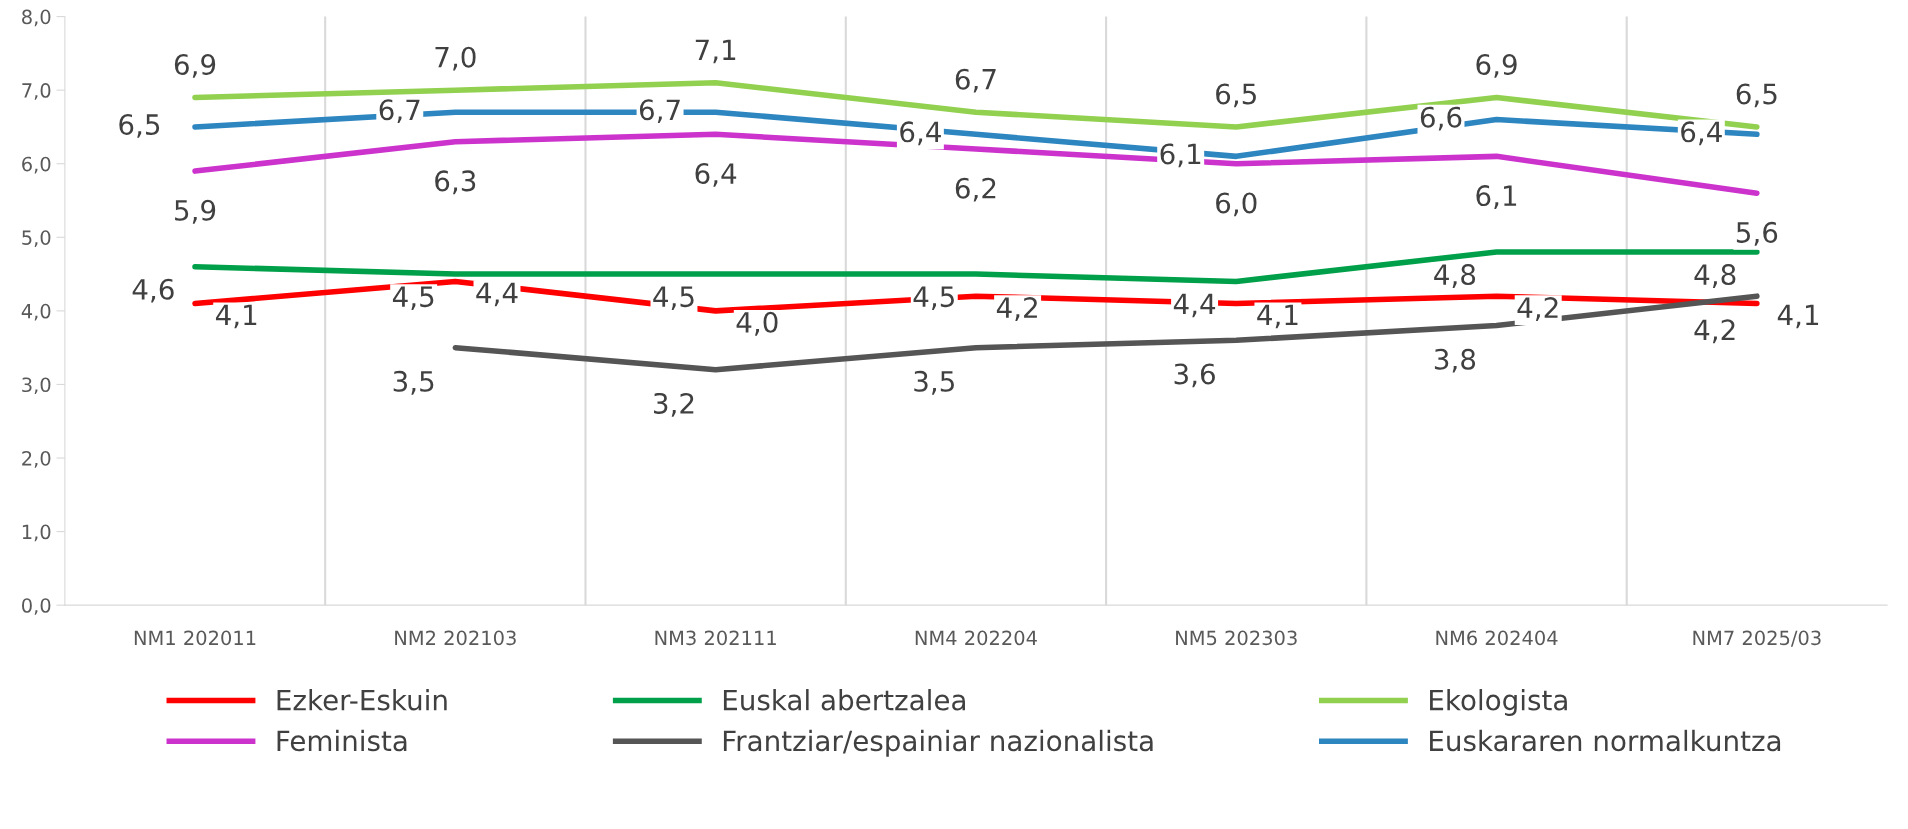 Image resolution: width=1908 pixels, height=829 pixels. Describe the element at coordinates (1194, 375) in the screenshot. I see `data-label: 3,6` at that location.